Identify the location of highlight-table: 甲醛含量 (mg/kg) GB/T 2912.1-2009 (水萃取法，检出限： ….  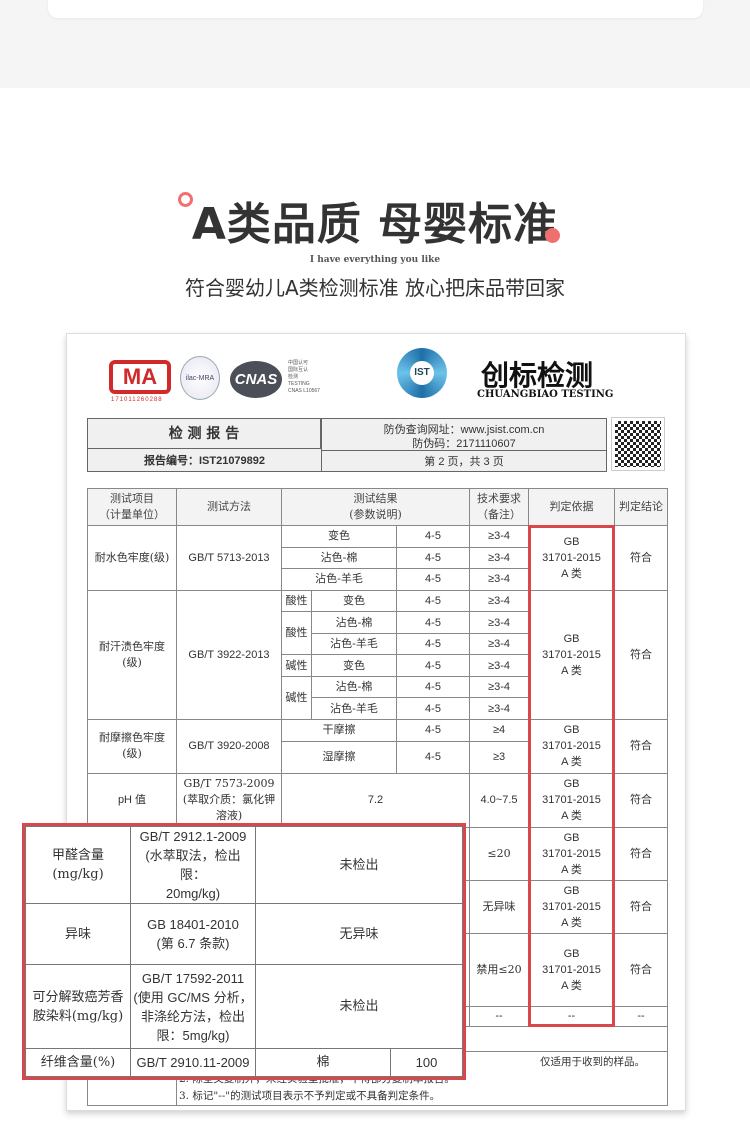
(244, 951).